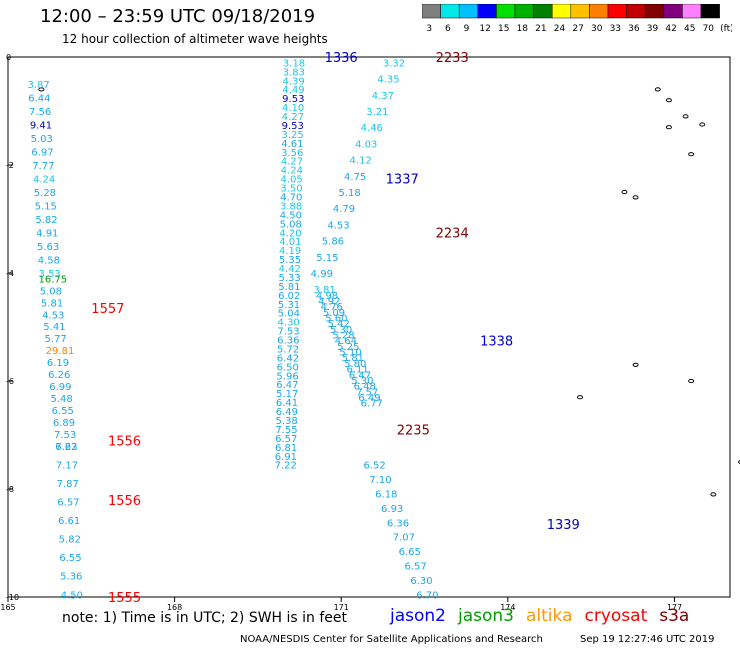  Describe the element at coordinates (674, 607) in the screenshot. I see `lon-tick-label: 177` at that location.